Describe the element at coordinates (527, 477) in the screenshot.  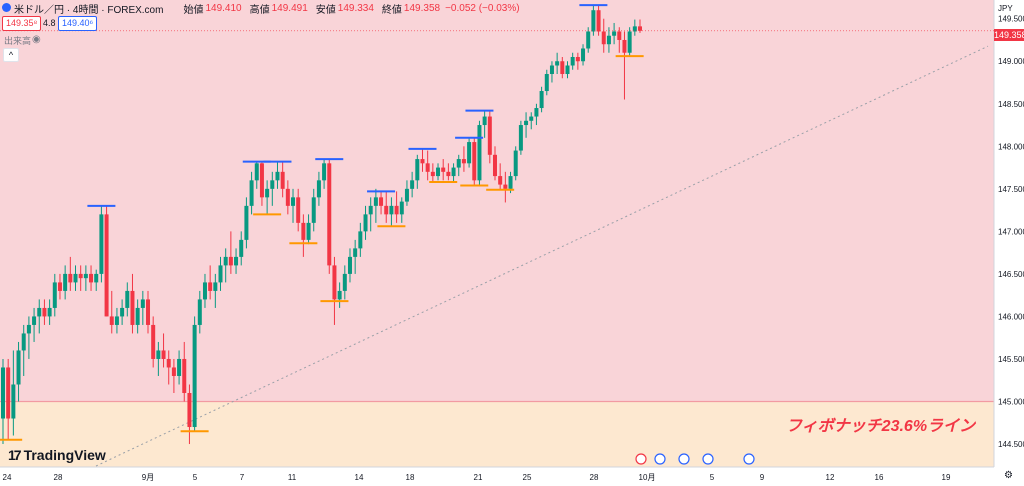
I see `time-tick-label: 25` at that location.